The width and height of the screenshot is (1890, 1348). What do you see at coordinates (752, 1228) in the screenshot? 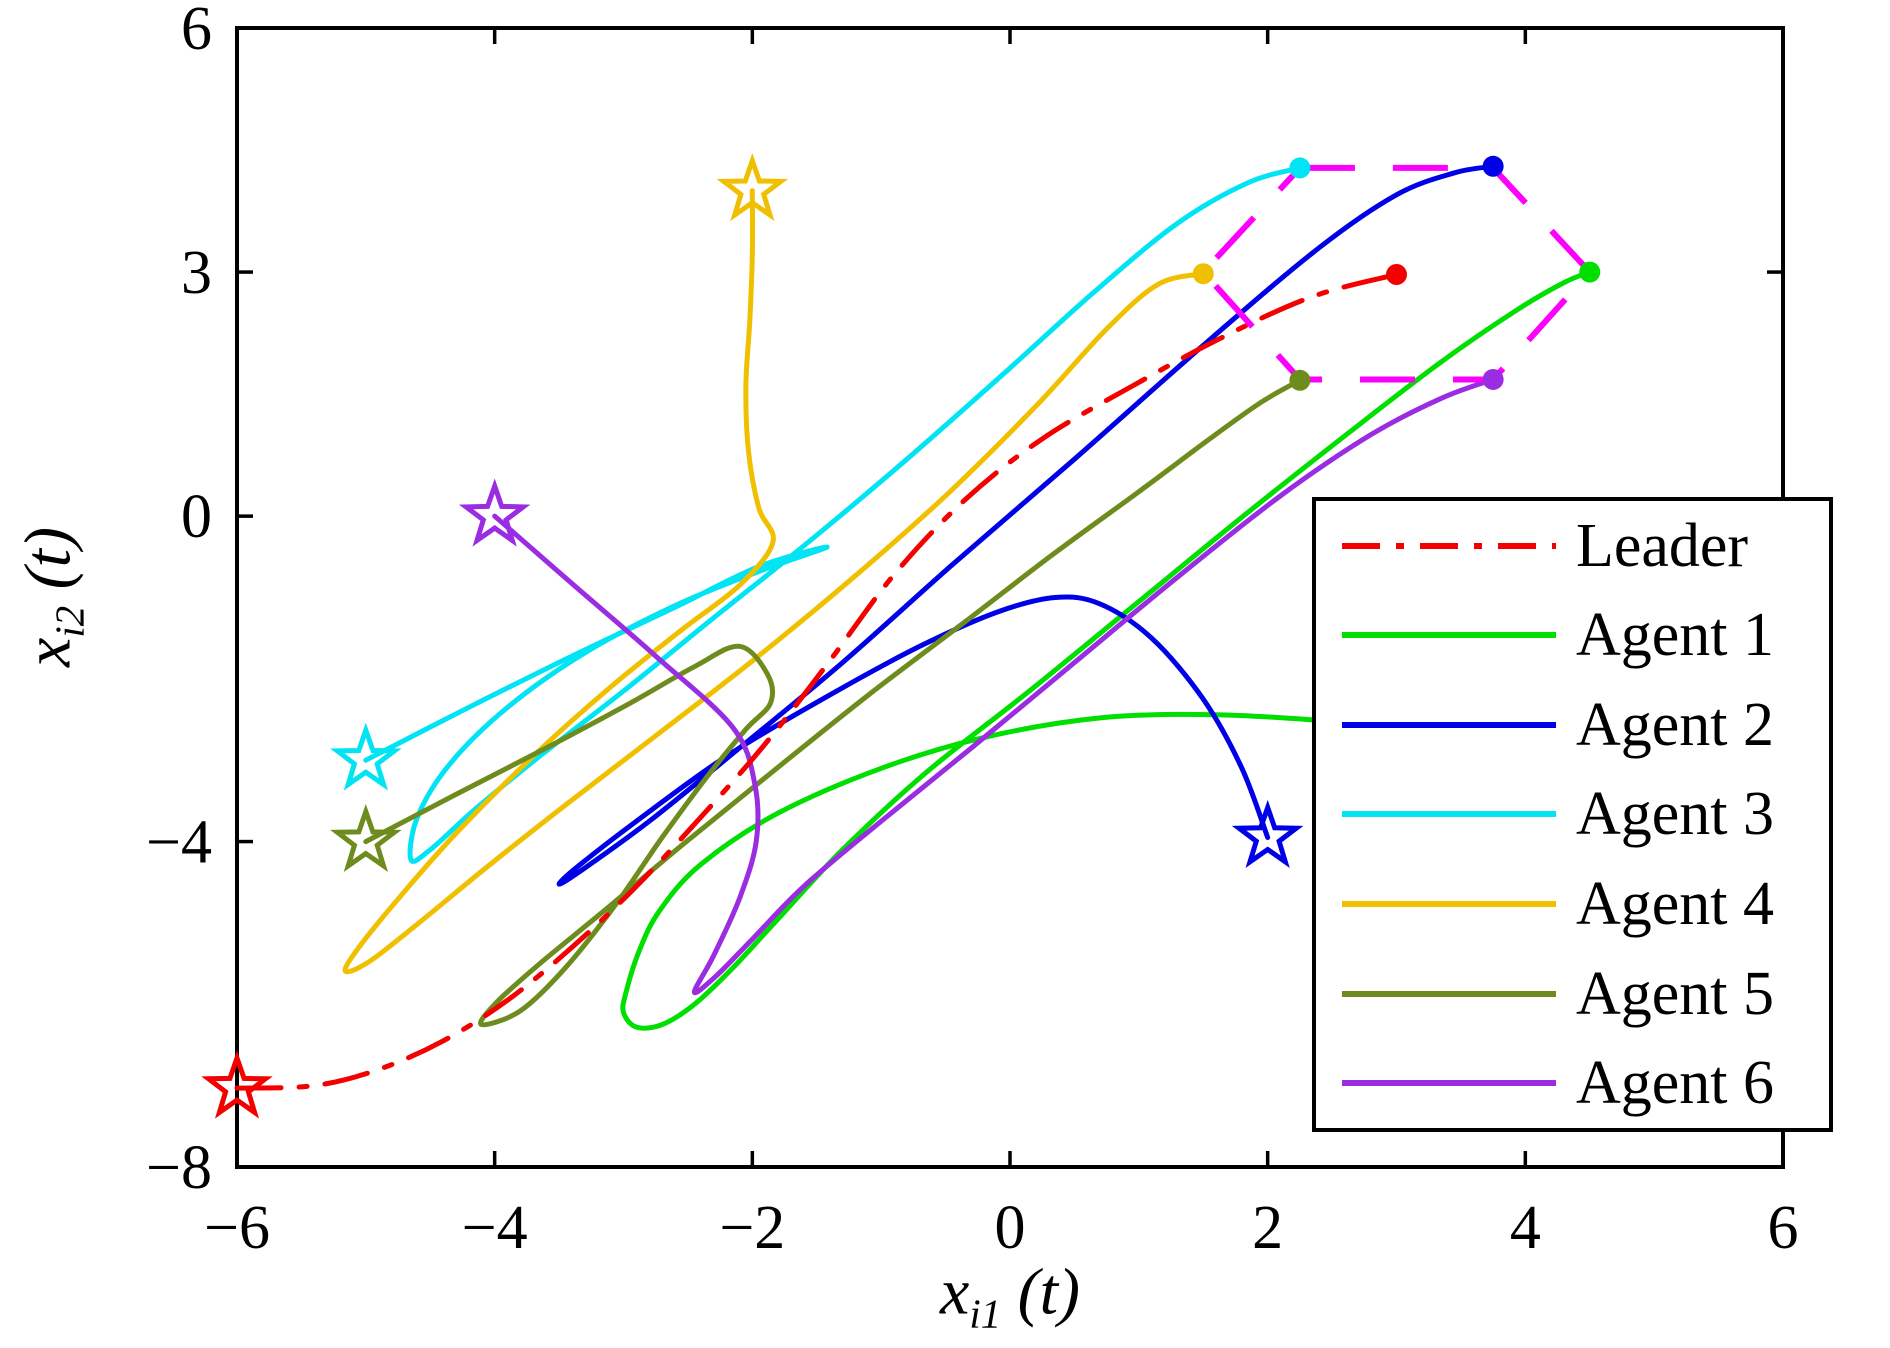
I see `x-tick-label: −2` at bounding box center [752, 1228].